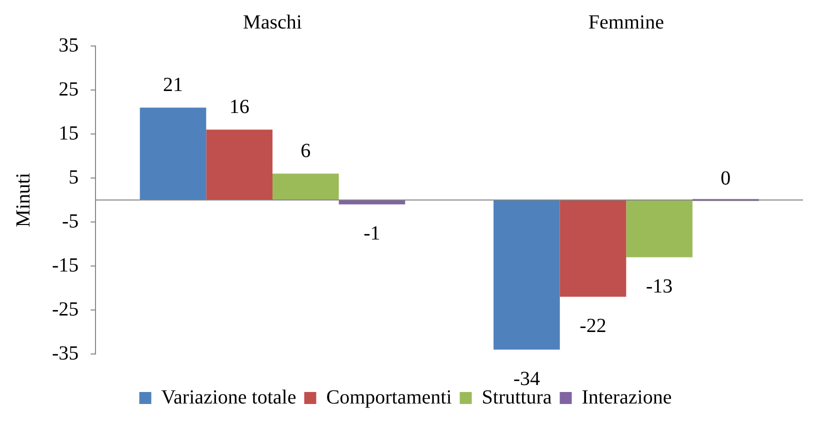  I want to click on y-tick-label: -5, so click(70, 221).